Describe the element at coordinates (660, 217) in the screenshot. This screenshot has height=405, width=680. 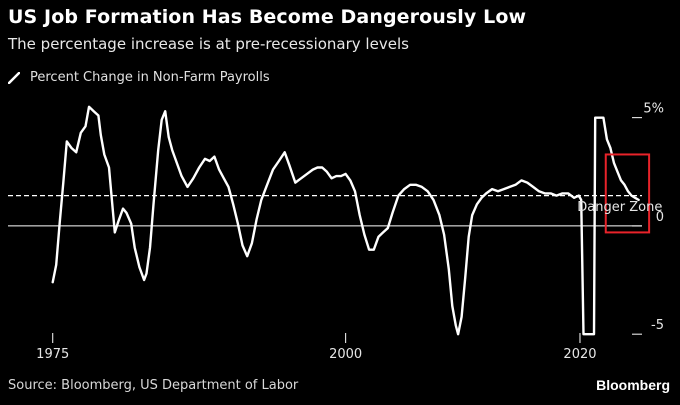
I see `y-tick-label: 0` at that location.